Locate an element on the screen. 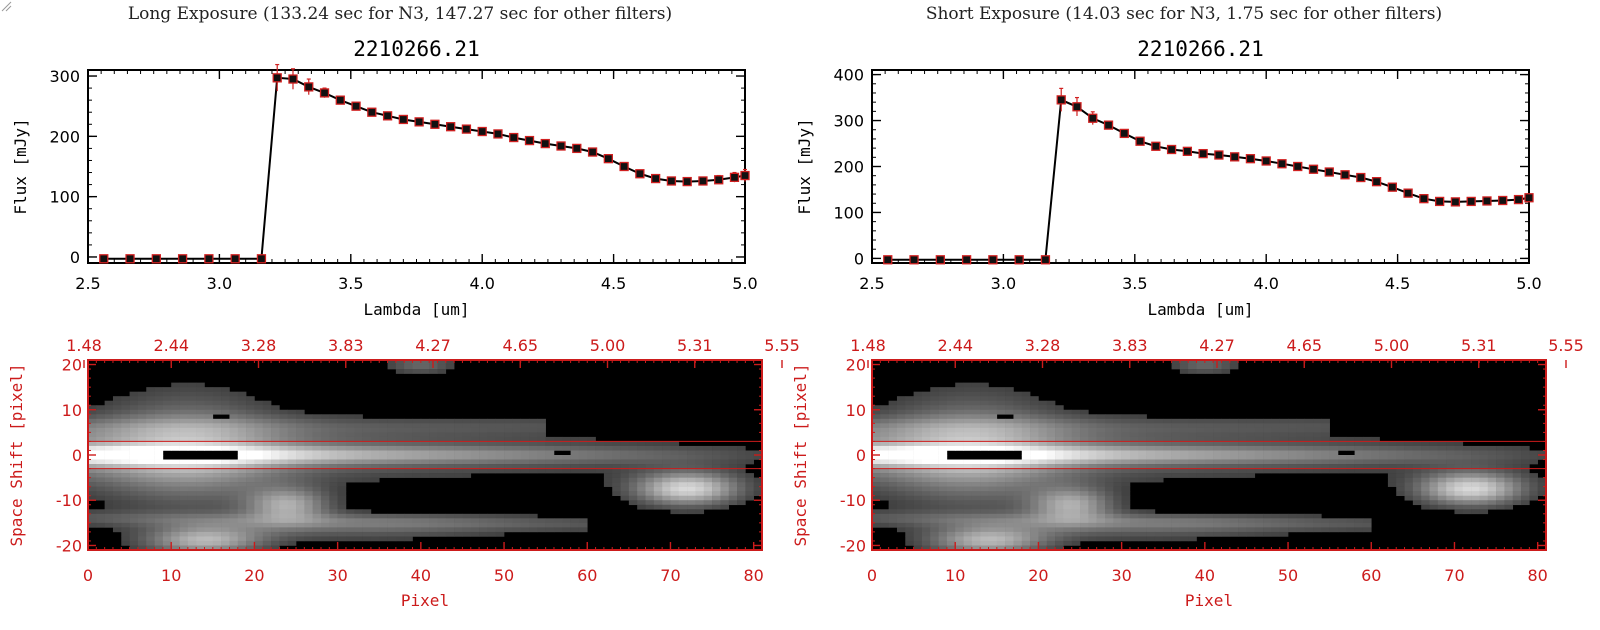 This screenshot has height=630, width=1600. heatmap-image is located at coordinates (1209, 455).